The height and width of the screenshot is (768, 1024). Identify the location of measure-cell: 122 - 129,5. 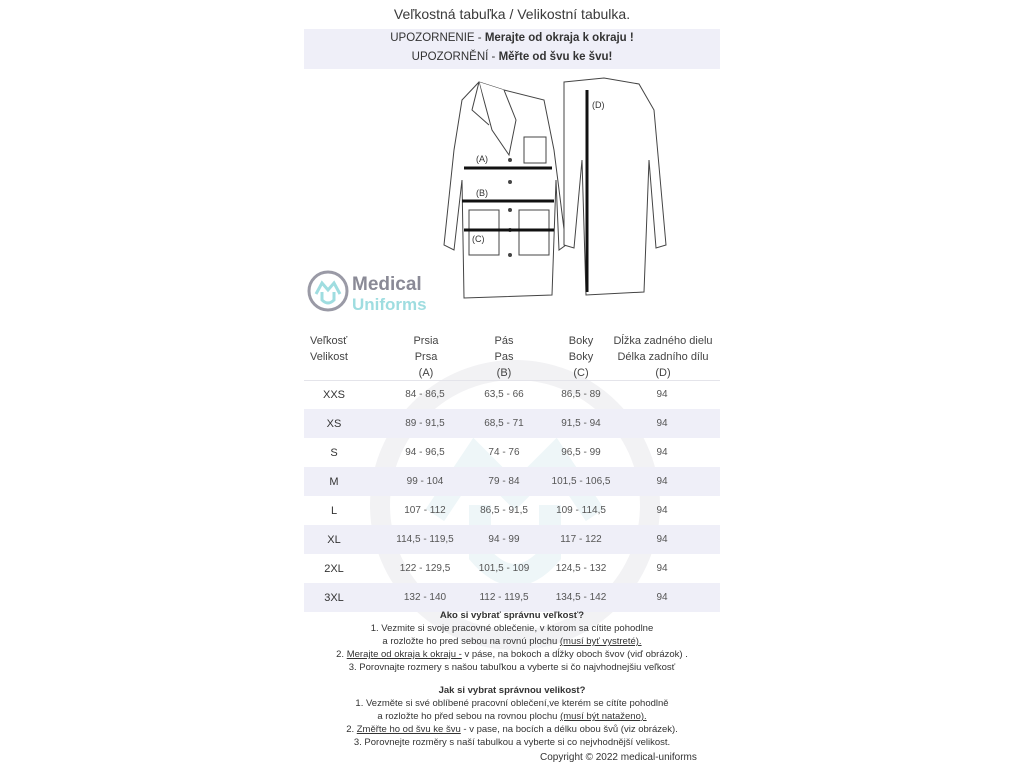
(425, 568).